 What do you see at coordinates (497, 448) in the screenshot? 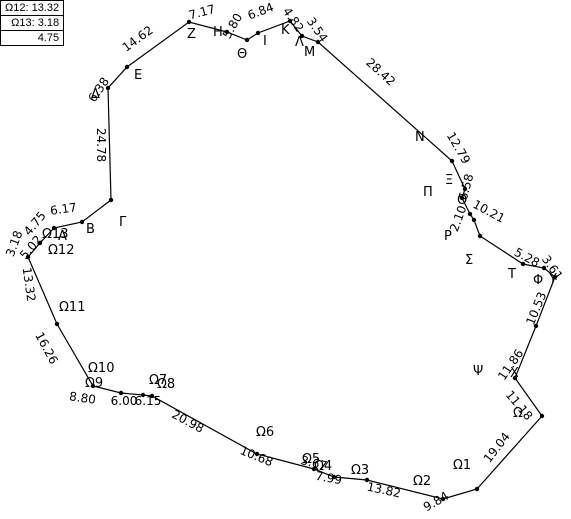
I see `edge-length-label: 19.04` at bounding box center [497, 448].